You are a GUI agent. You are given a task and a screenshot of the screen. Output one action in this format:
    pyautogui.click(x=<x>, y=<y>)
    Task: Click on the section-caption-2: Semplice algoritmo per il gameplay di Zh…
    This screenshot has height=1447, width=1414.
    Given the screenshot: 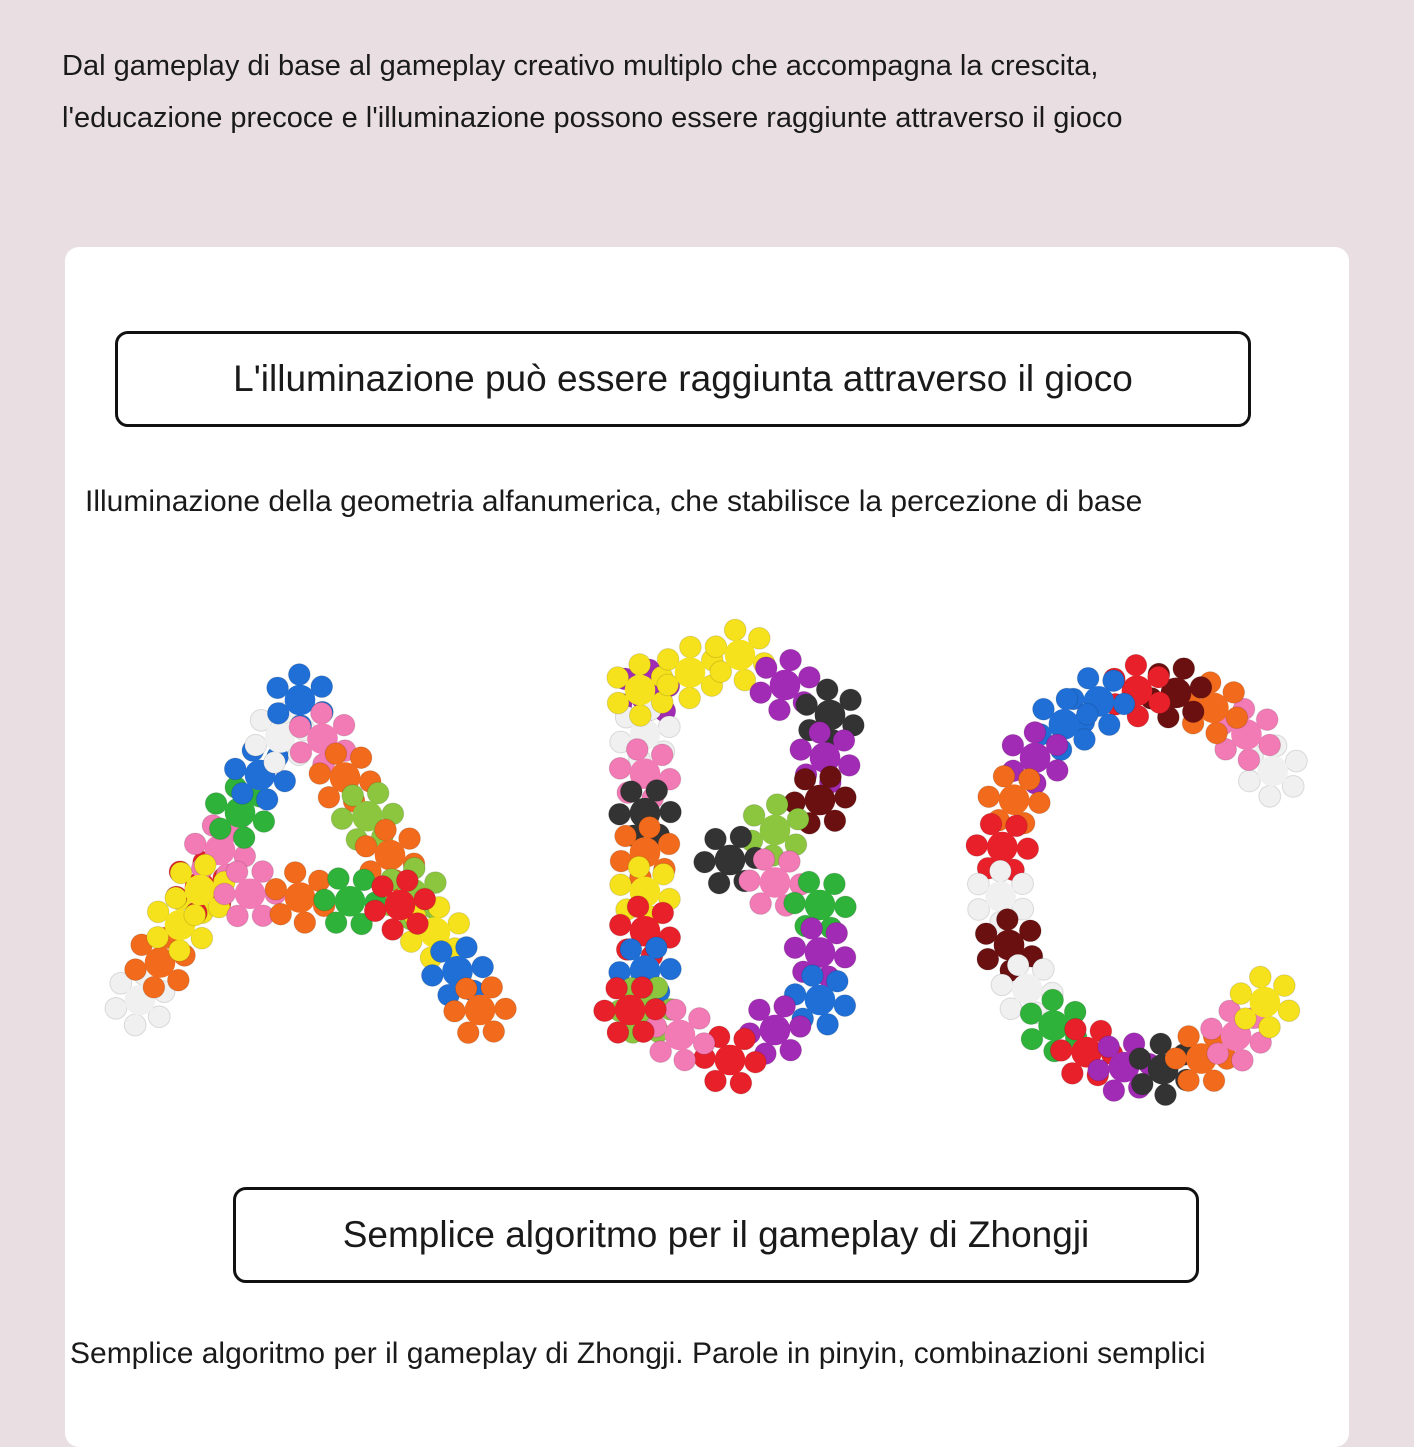 What is the action you would take?
    pyautogui.click(x=638, y=1353)
    